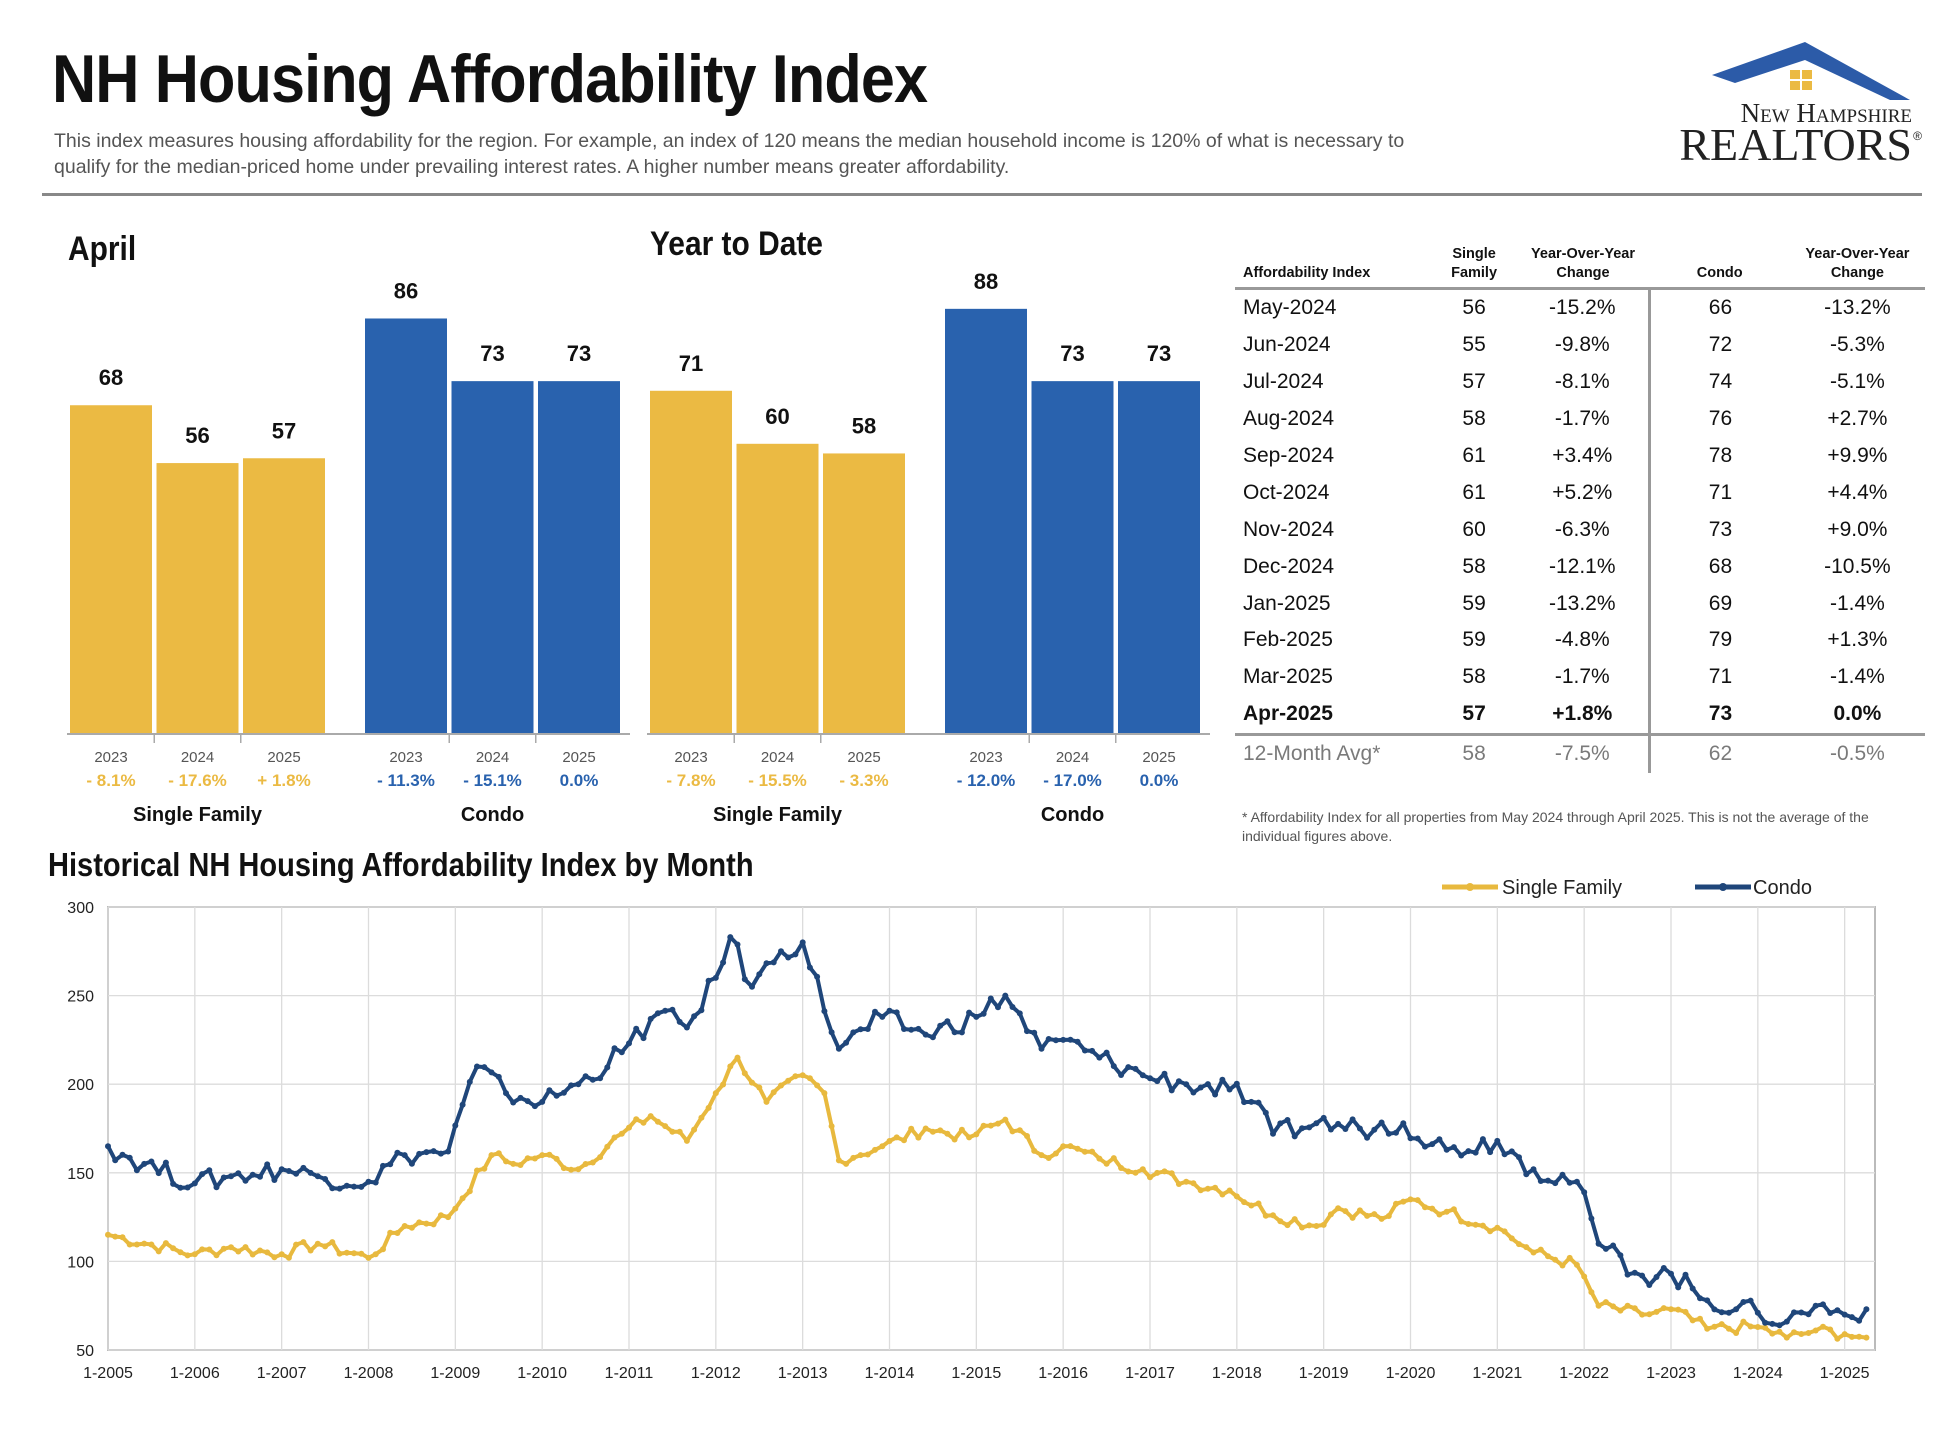 The width and height of the screenshot is (1954, 1429). What do you see at coordinates (1719, 267) in the screenshot?
I see `col-header-condo: Condo` at bounding box center [1719, 267].